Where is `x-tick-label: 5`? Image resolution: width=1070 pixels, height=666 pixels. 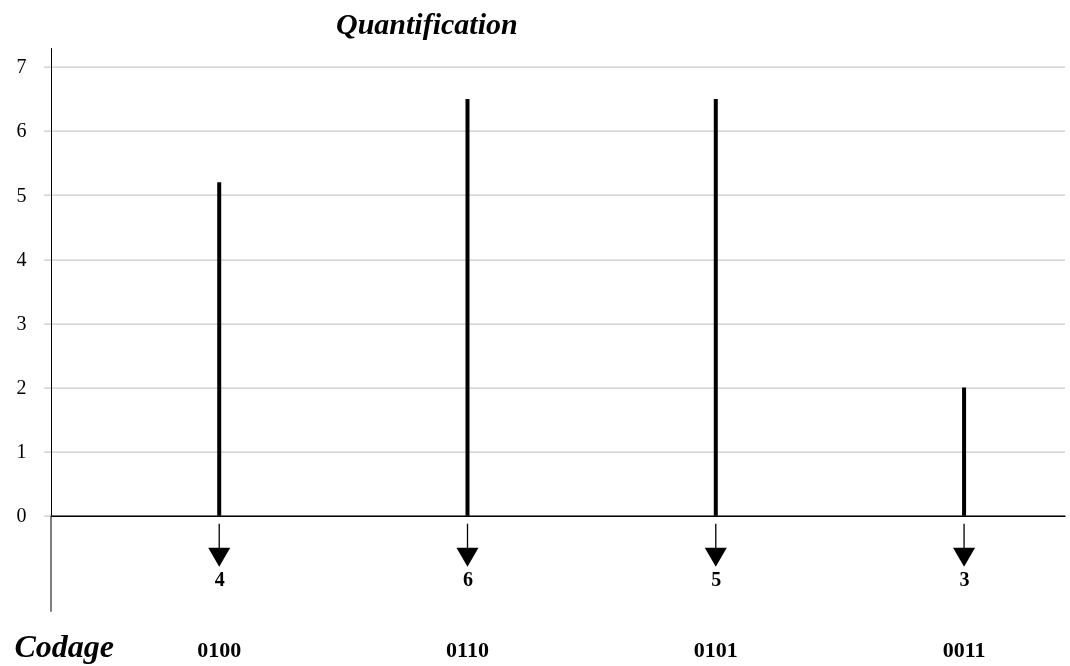 x-tick-label: 5 is located at coordinates (716, 579).